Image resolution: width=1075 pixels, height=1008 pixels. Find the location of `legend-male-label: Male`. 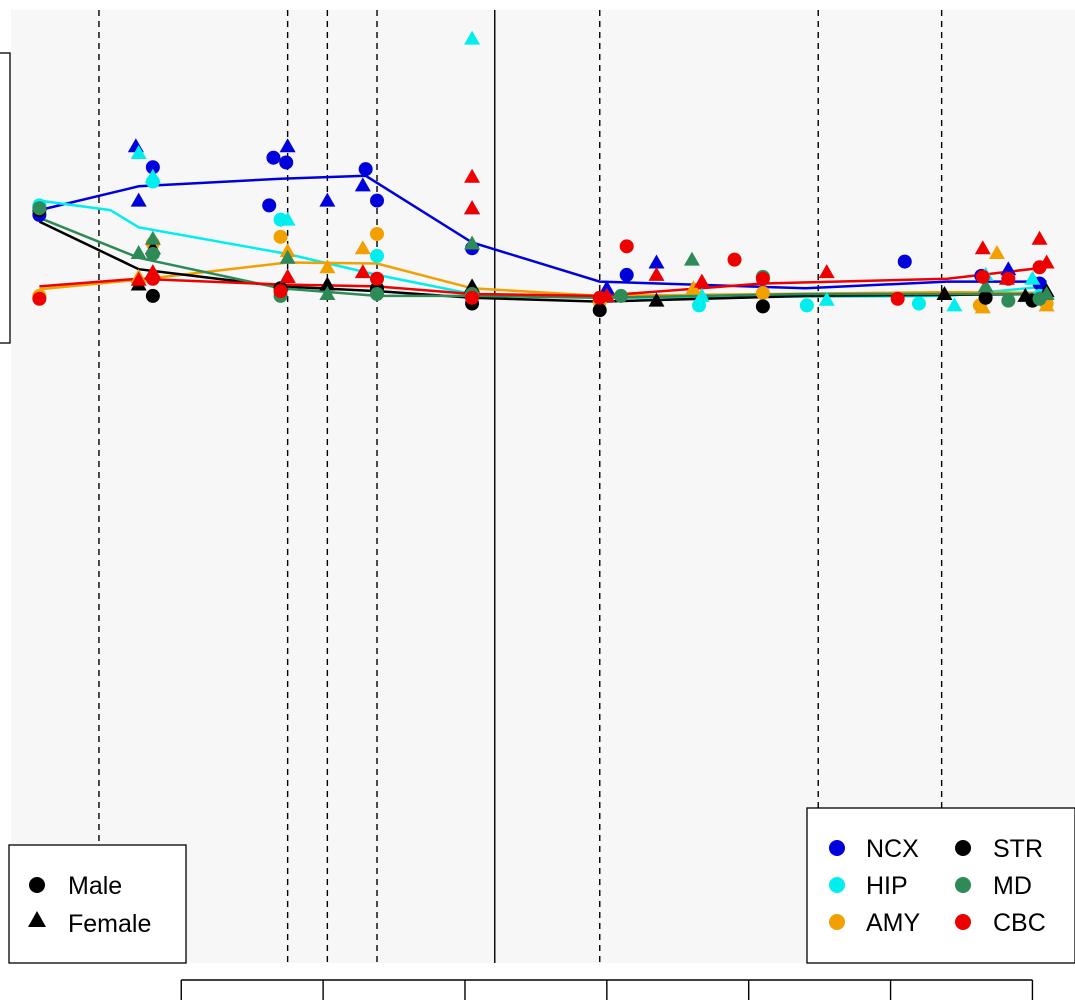

legend-male-label: Male is located at coordinates (95, 886).